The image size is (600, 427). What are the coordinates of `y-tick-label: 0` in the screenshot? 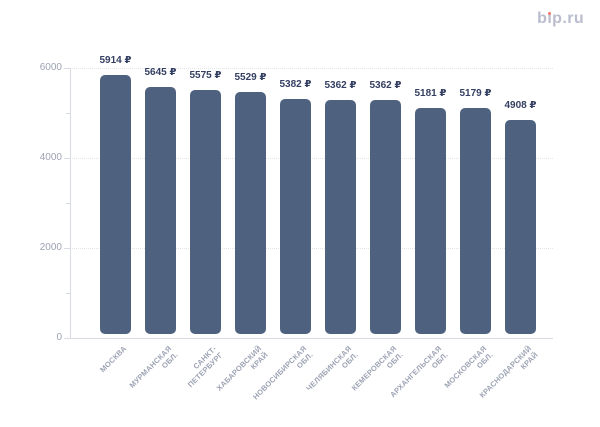 It's located at (59, 337).